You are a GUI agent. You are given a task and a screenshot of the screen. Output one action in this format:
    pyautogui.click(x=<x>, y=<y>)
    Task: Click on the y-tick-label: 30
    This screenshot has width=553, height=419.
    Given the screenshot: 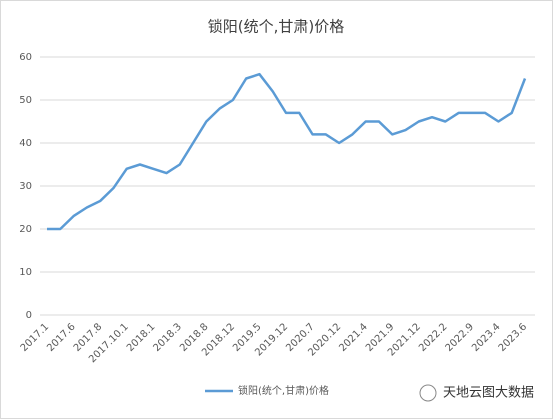 What is the action you would take?
    pyautogui.click(x=25, y=186)
    